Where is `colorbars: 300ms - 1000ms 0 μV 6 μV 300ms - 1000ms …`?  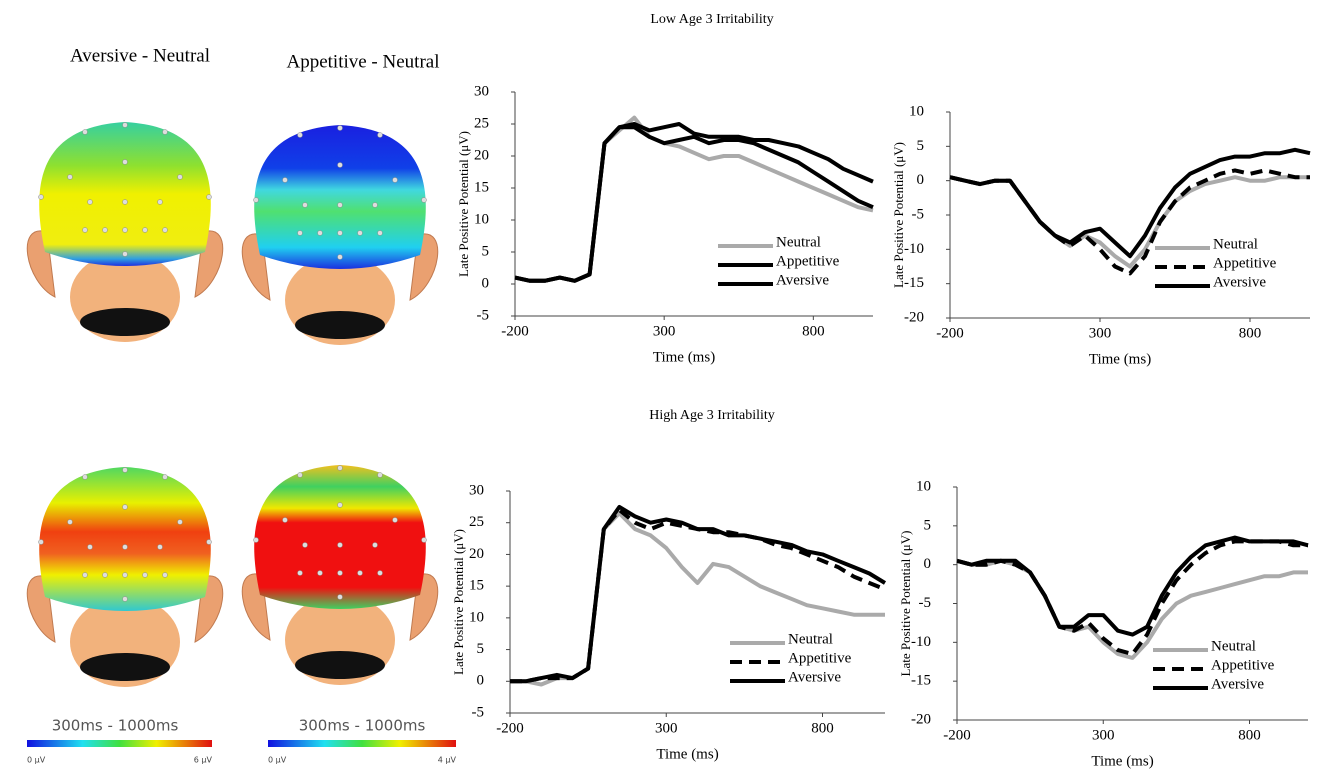
colorbars: 300ms - 1000ms 0 μV 6 μV 300ms - 1000ms … is located at coordinates (242, 741).